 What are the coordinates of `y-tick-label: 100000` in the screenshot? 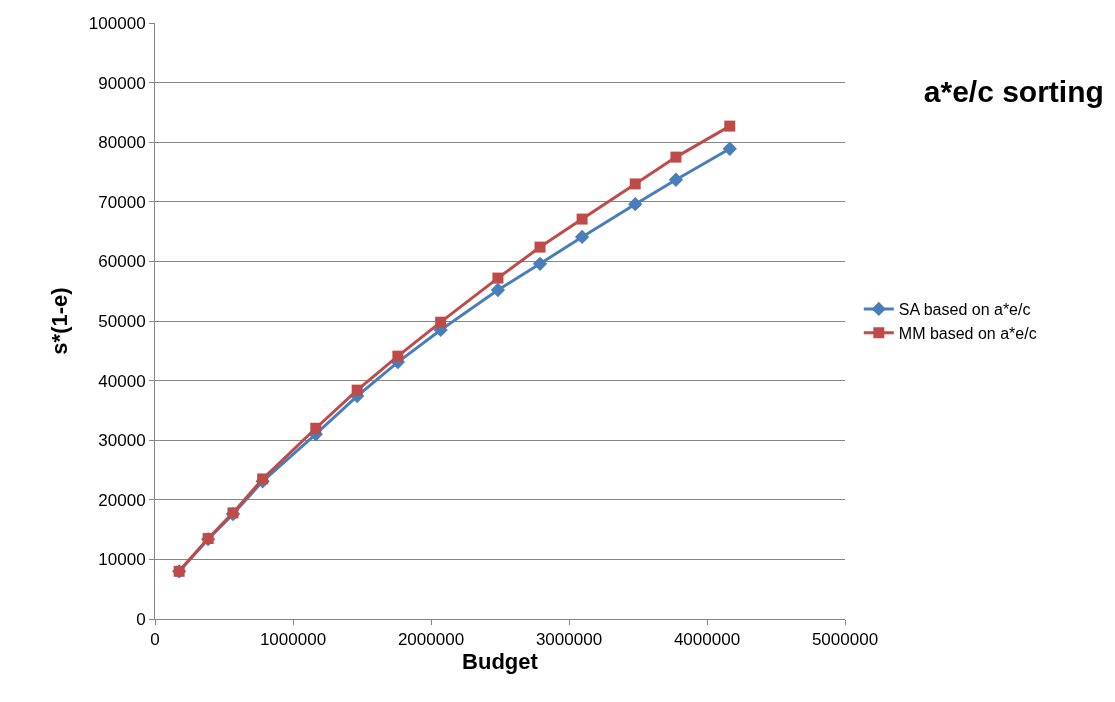 It's located at (117, 23).